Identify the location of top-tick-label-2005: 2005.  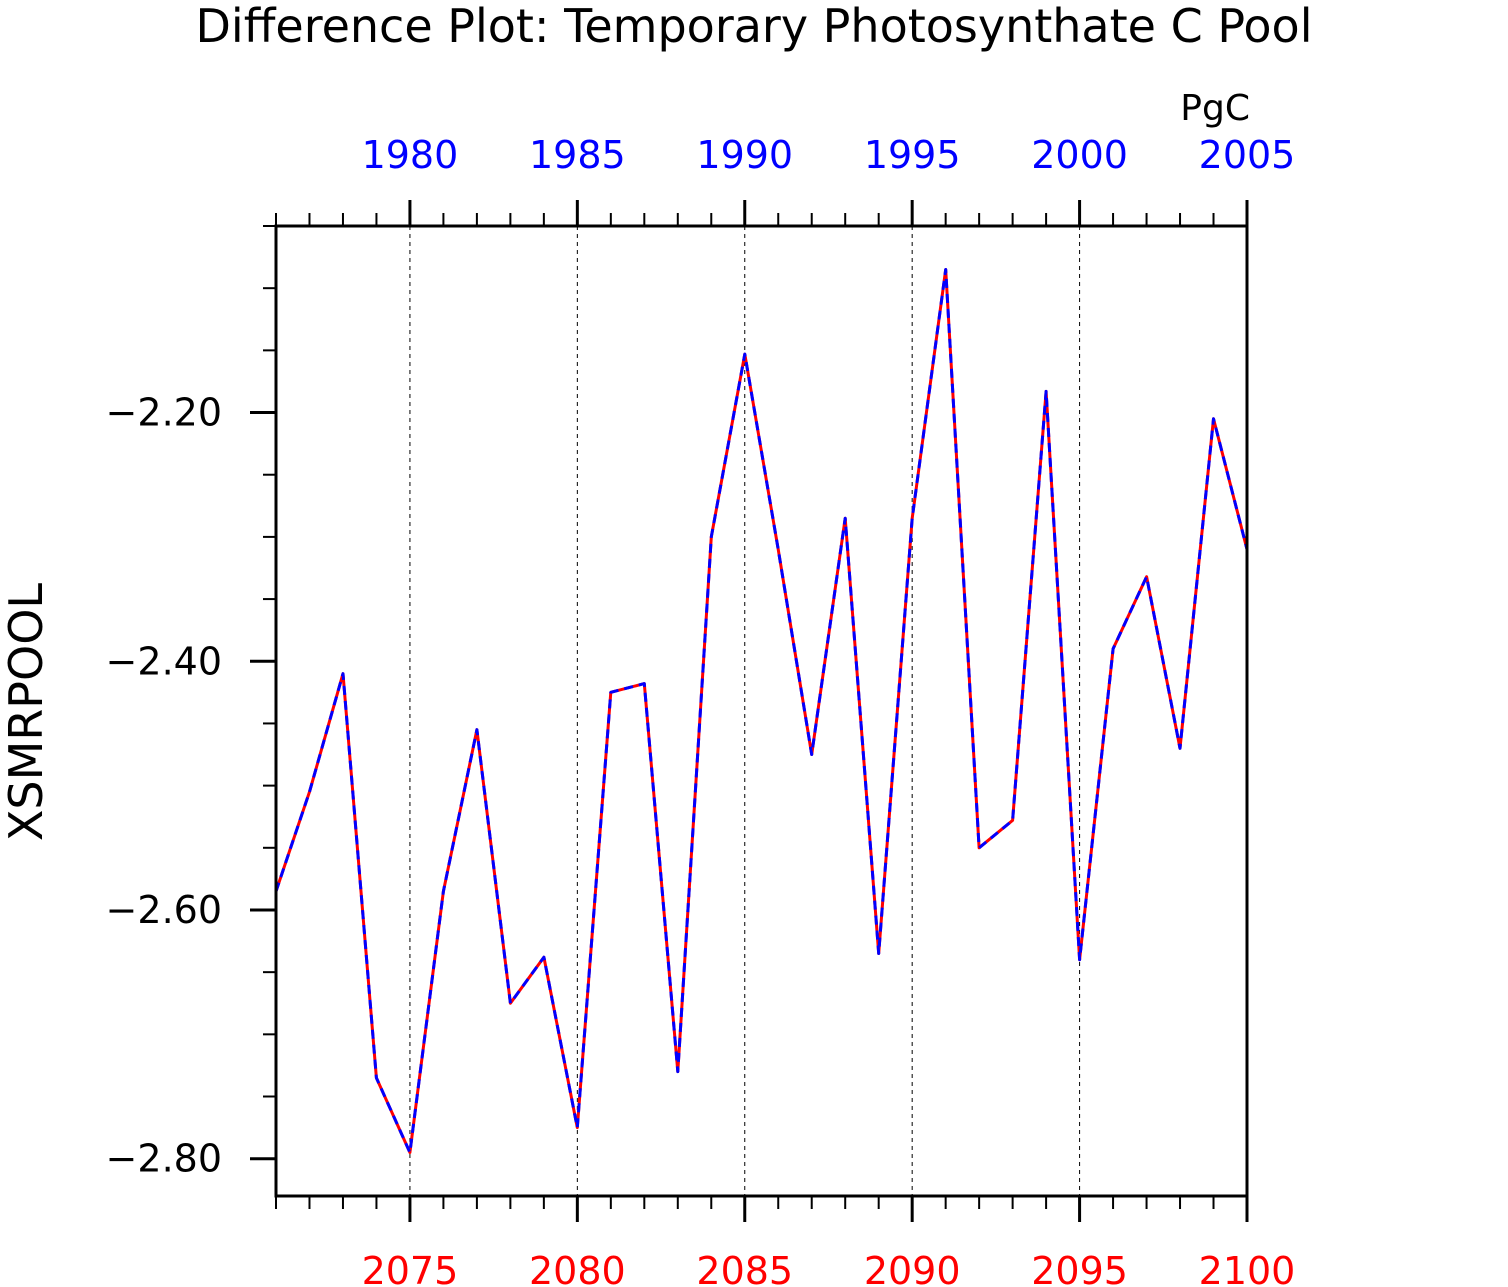
(1247, 155).